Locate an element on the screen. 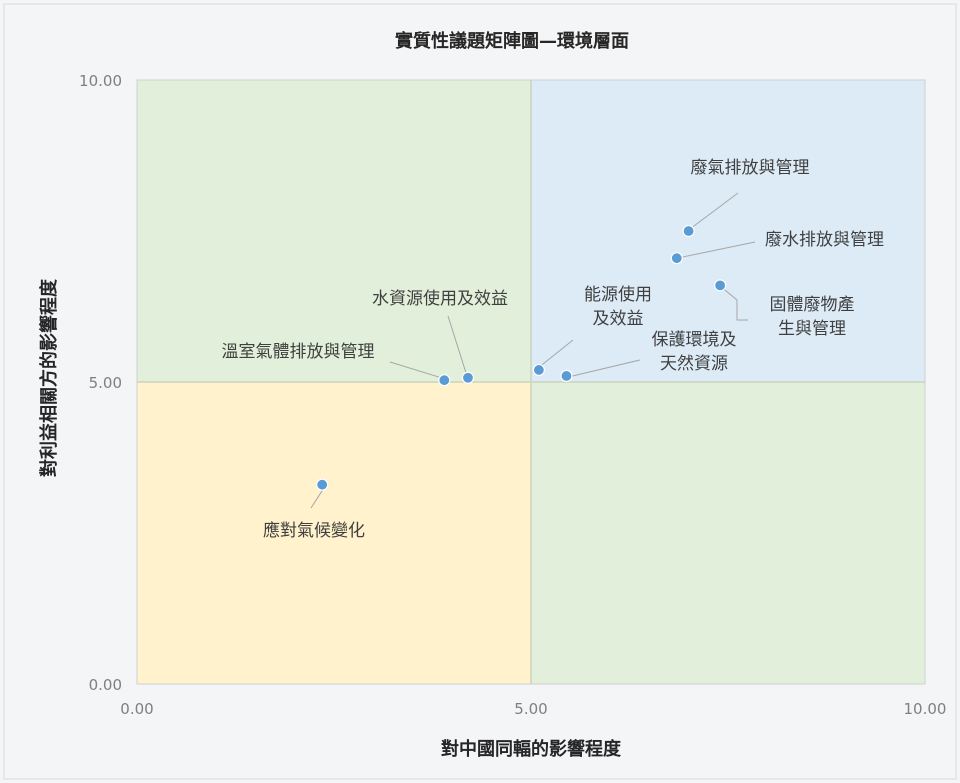 The image size is (960, 783). data-label-line: 溫室氣體排放與管理 is located at coordinates (298, 352).